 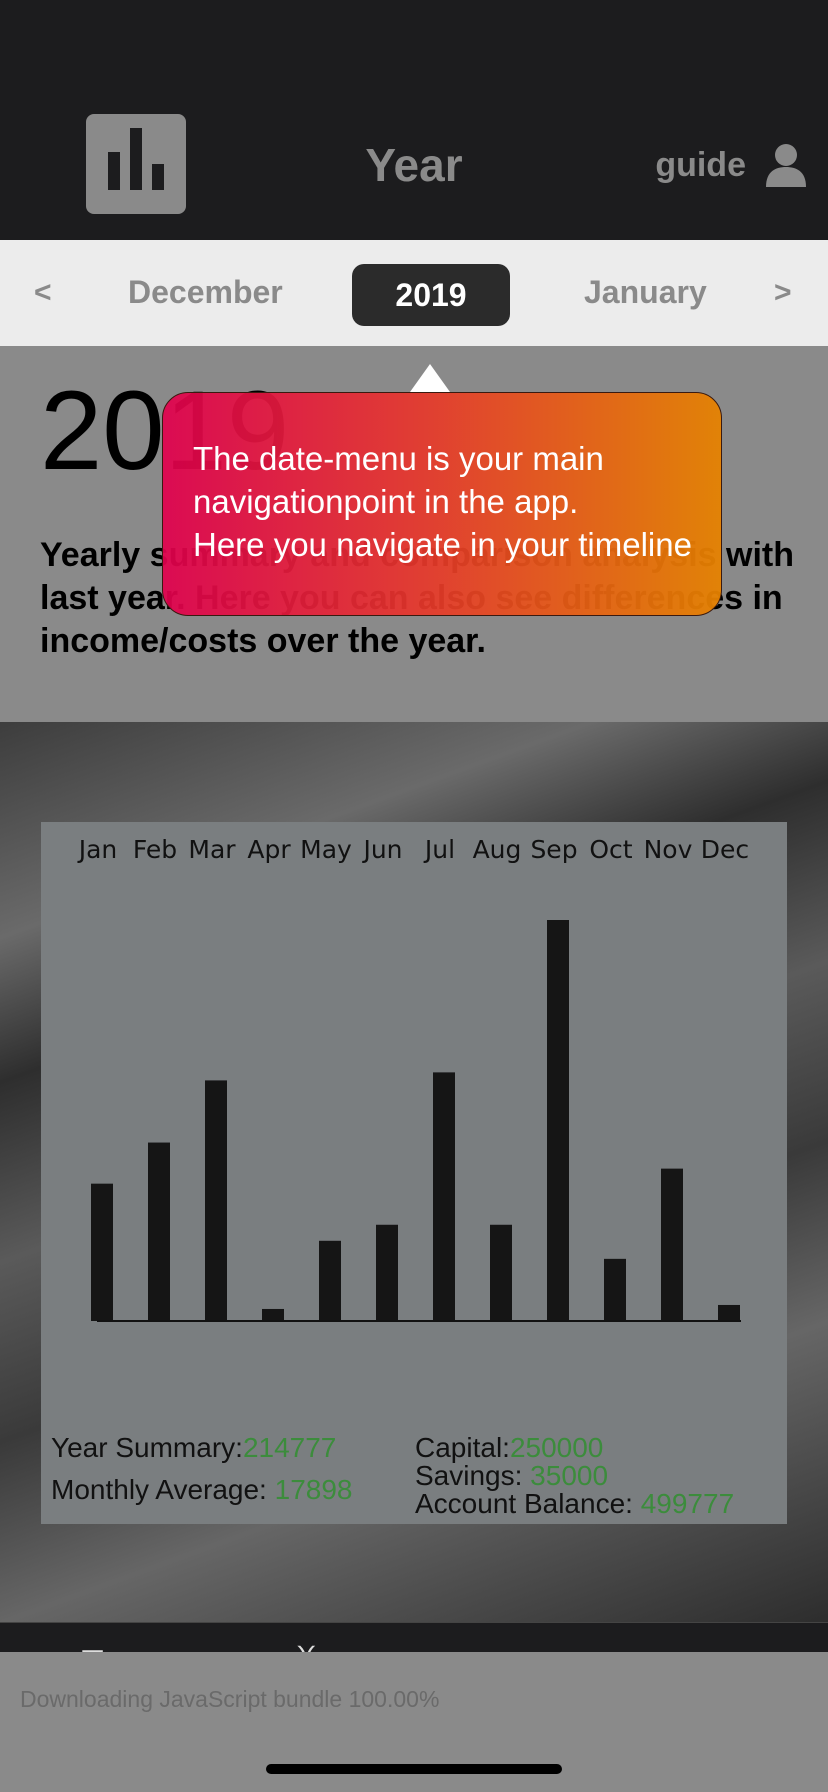 What do you see at coordinates (269, 849) in the screenshot?
I see `x-tick-label: Apr` at bounding box center [269, 849].